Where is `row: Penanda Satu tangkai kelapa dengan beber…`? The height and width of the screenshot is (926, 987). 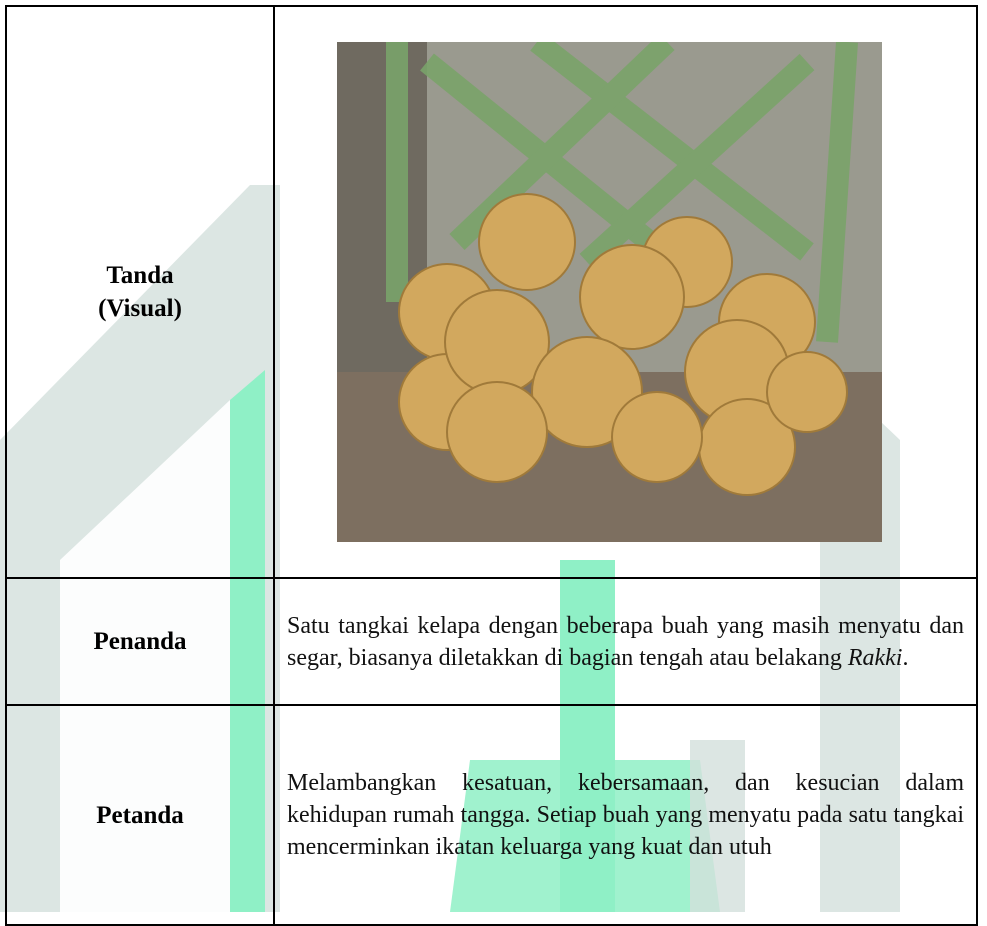
row: Penanda Satu tangkai kelapa dengan beber… is located at coordinates (491, 641).